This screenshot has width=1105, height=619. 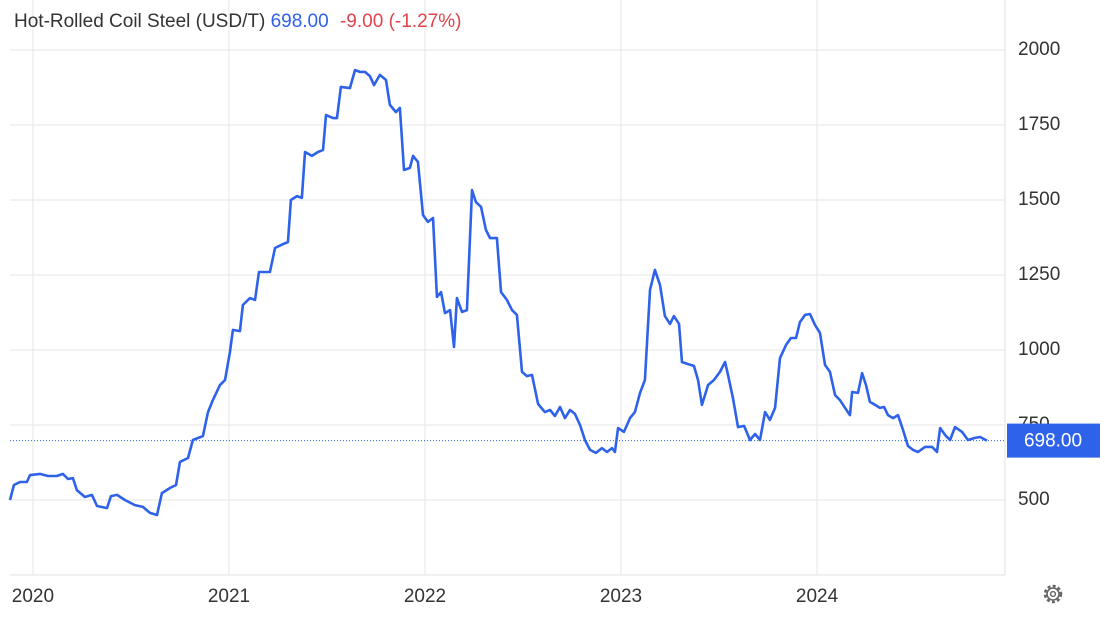 What do you see at coordinates (139, 21) in the screenshot?
I see `chart-title: Hot-Rolled Coil Steel (USD/T)` at bounding box center [139, 21].